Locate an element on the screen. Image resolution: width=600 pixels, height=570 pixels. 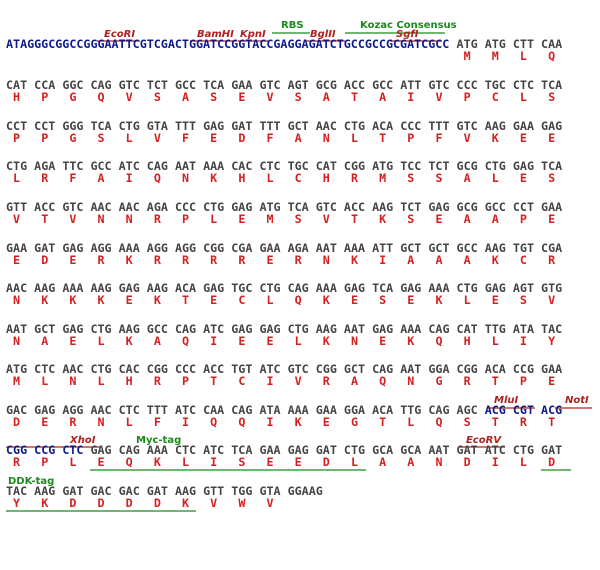
codon: CCC is located at coordinates (467, 85).